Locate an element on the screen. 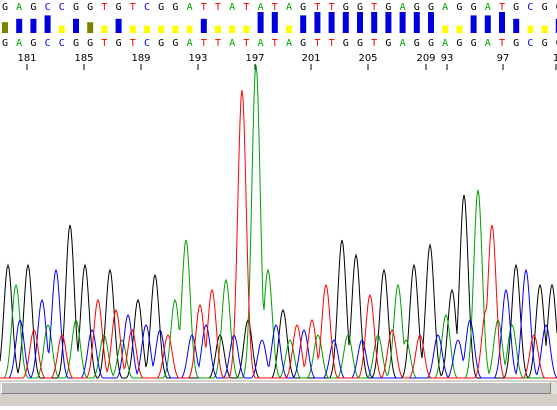 The height and width of the screenshot is (410, 557). scrollbar-thumb is located at coordinates (276, 388).